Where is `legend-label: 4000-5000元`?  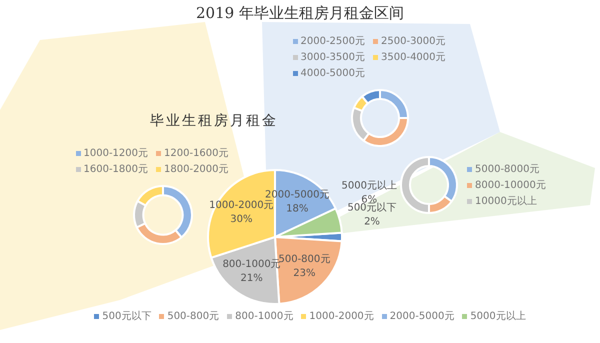 legend-label: 4000-5000元 is located at coordinates (333, 73).